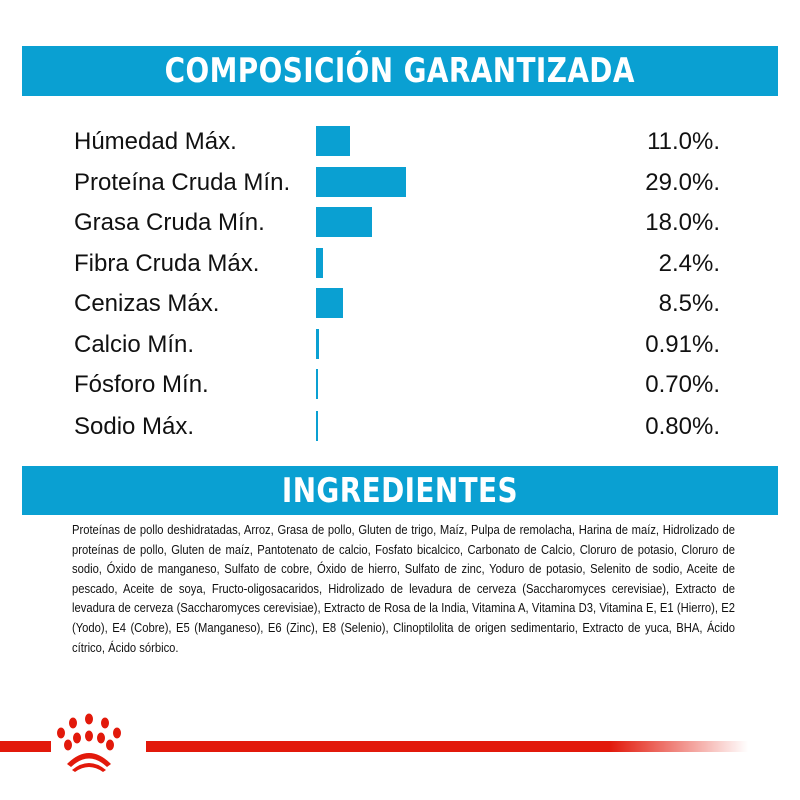  What do you see at coordinates (400, 386) in the screenshot?
I see `composition-row: Fósforo Mín. 0.70%.` at bounding box center [400, 386].